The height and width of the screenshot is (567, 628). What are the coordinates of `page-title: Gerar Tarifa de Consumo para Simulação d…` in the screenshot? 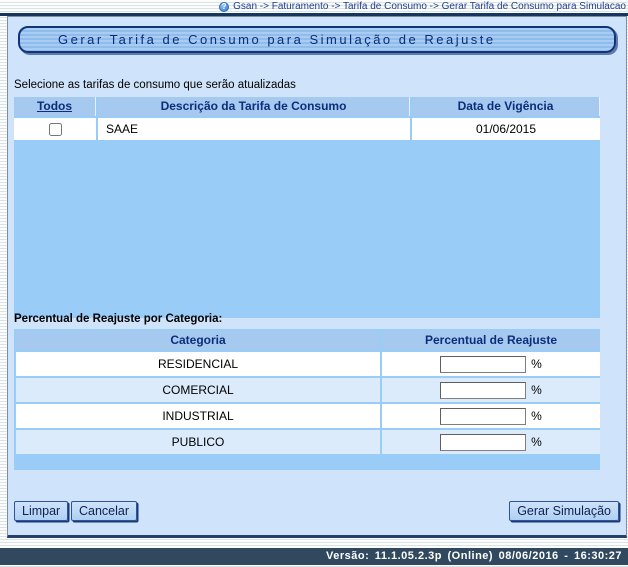 It's located at (317, 39).